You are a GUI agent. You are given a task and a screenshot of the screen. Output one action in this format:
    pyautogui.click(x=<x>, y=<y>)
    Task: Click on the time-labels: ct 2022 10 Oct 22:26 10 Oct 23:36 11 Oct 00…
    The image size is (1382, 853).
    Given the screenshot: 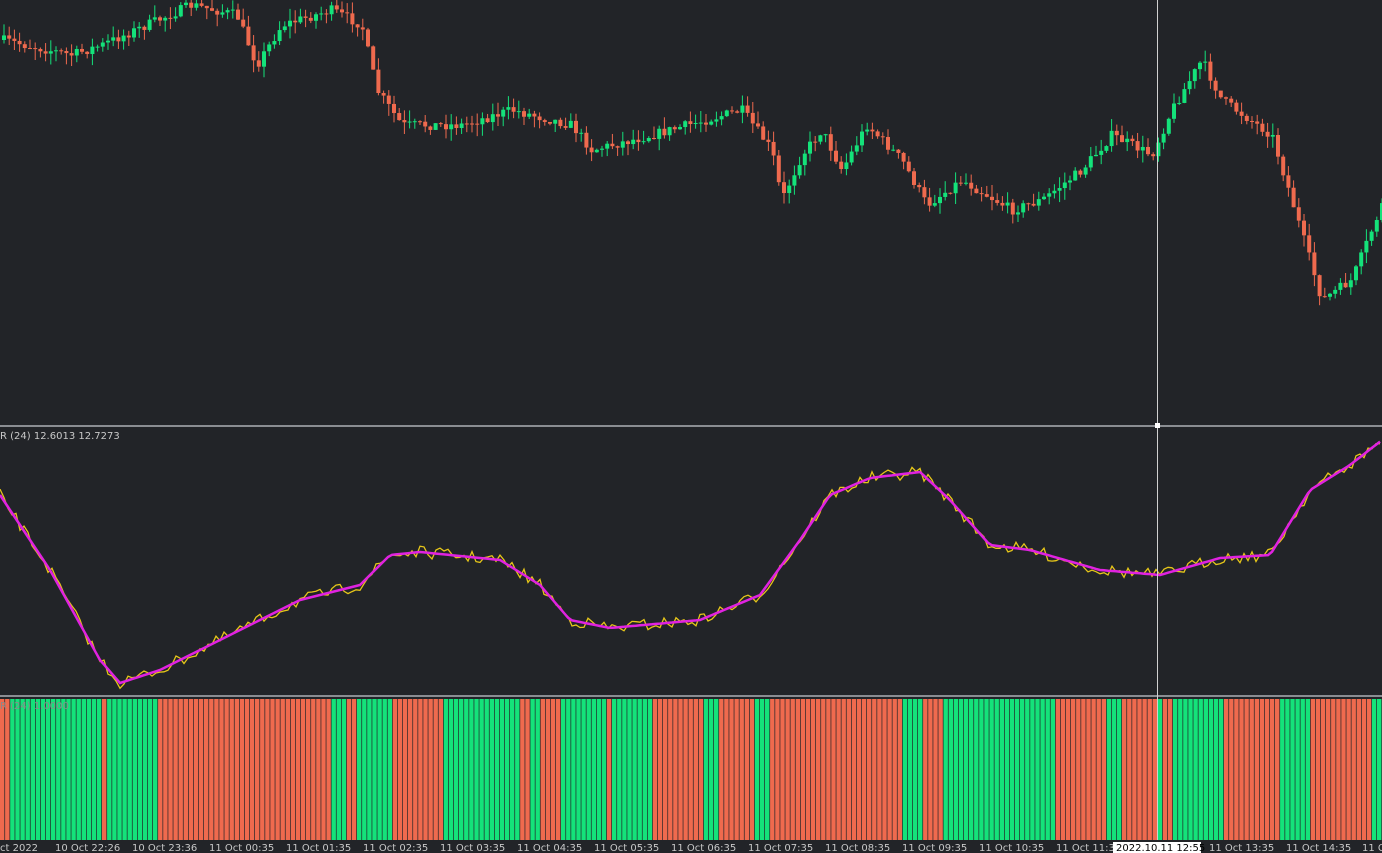 What is the action you would take?
    pyautogui.click(x=691, y=848)
    